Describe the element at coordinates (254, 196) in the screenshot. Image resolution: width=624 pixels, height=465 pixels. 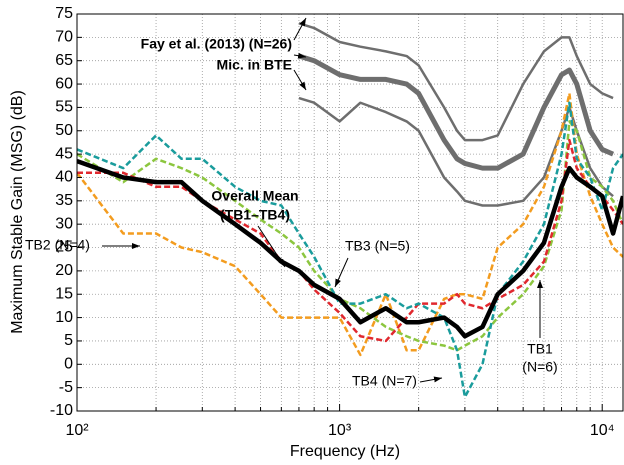
I see `annotation: Overall Mean` at that location.